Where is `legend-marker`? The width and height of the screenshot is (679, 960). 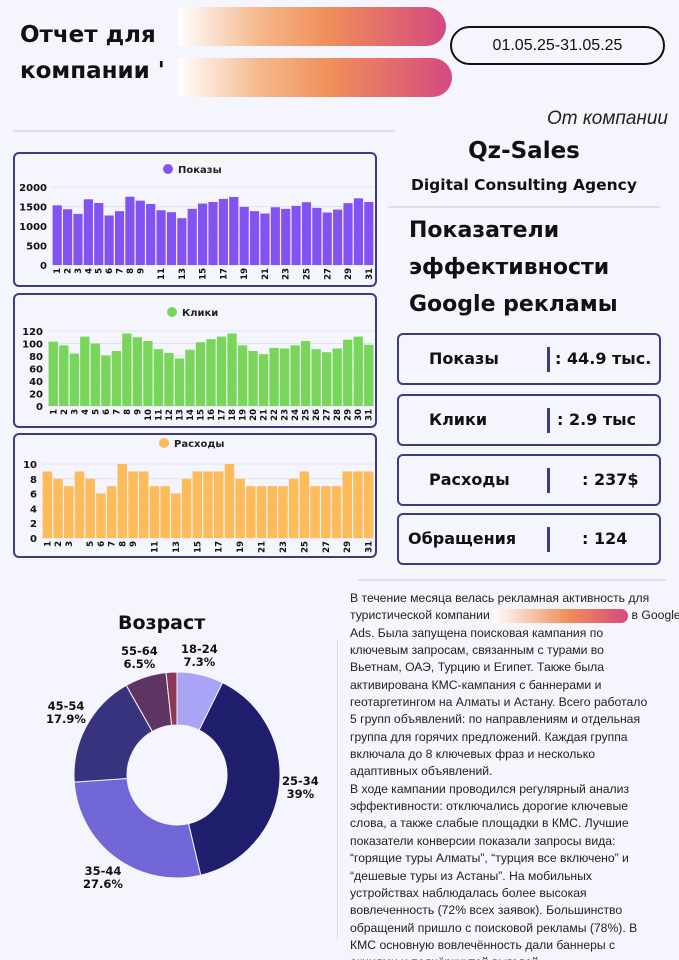 legend-marker is located at coordinates (164, 443).